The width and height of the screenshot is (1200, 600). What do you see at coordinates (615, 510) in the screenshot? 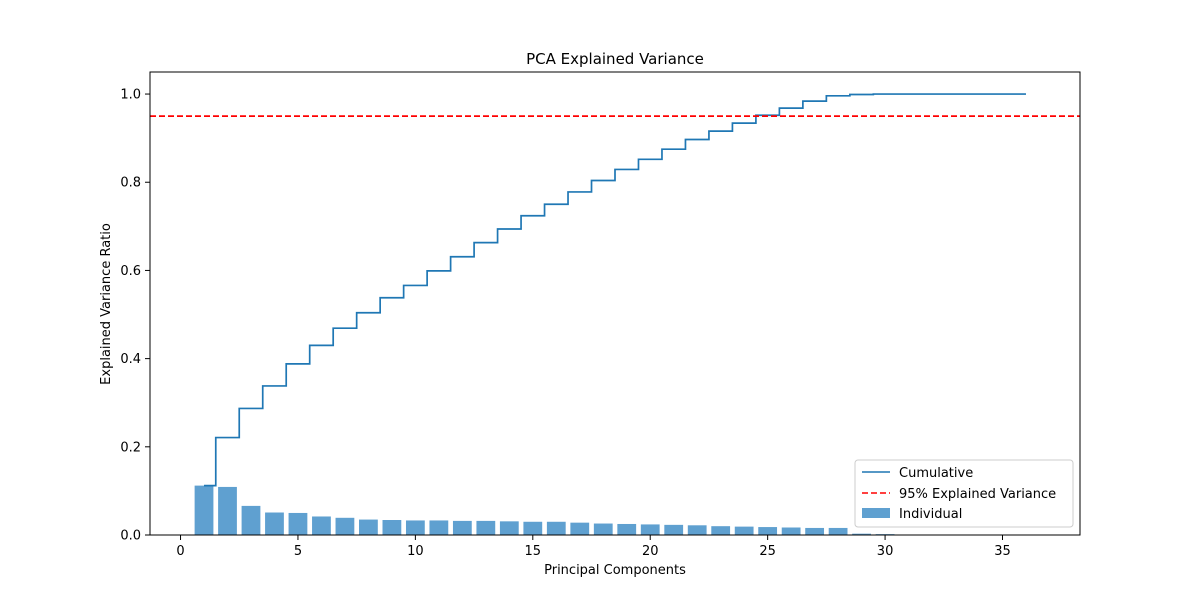
I see `bars-layer` at bounding box center [615, 510].